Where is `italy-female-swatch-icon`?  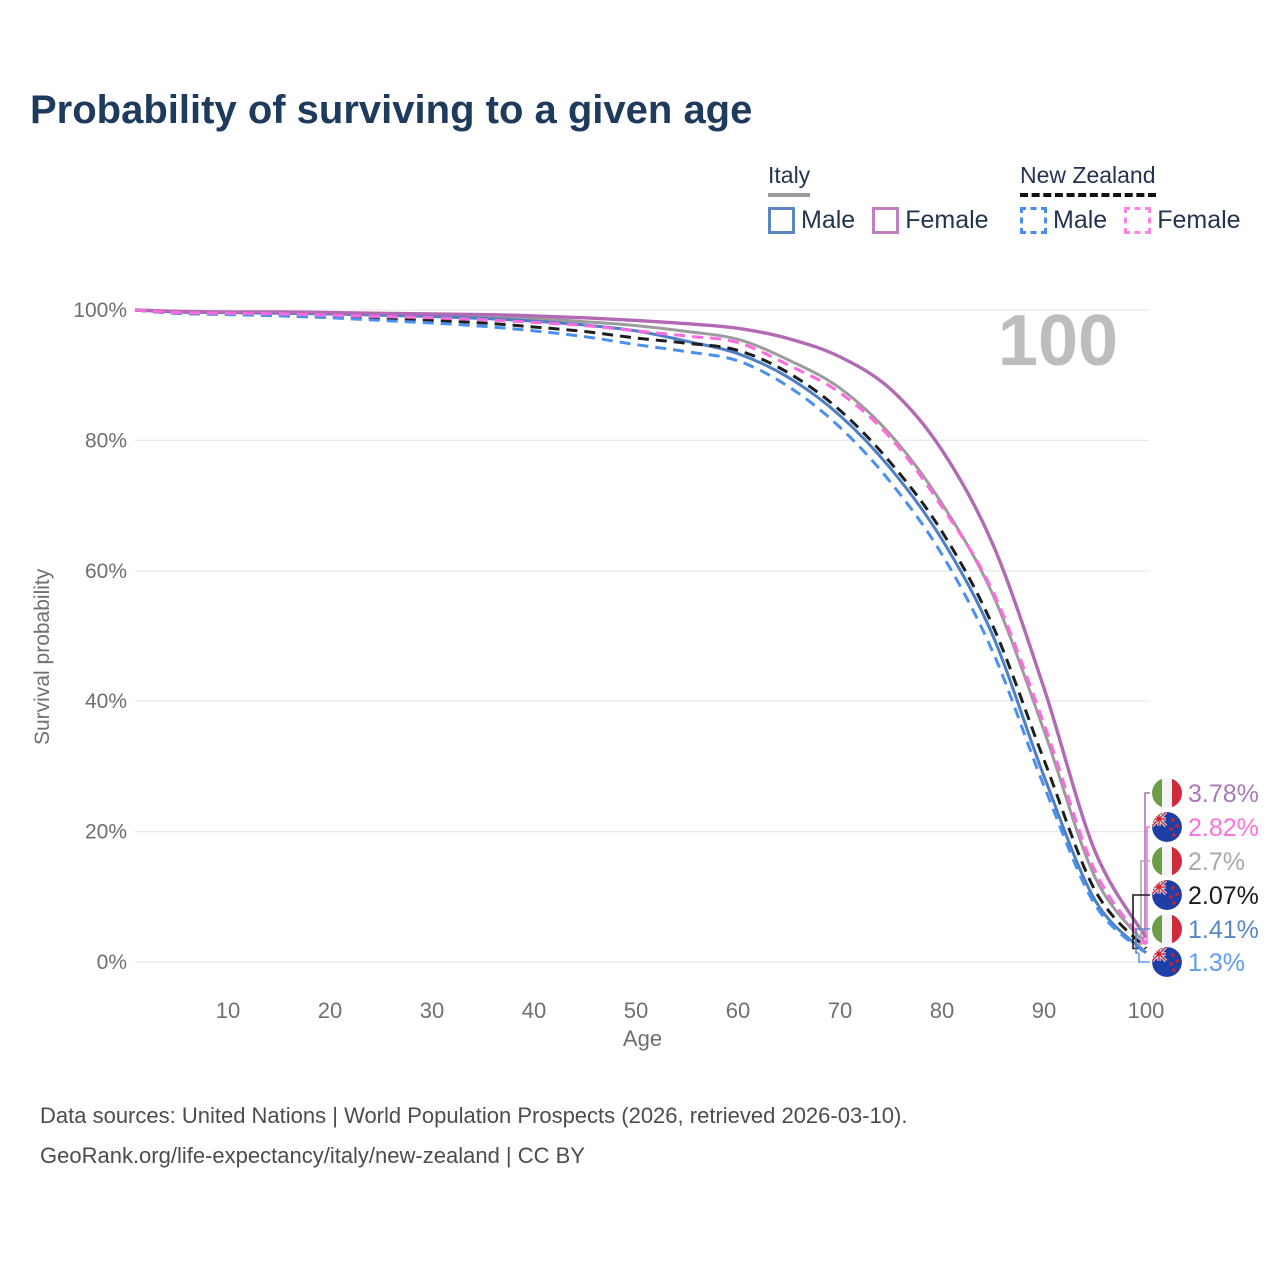 italy-female-swatch-icon is located at coordinates (886, 220).